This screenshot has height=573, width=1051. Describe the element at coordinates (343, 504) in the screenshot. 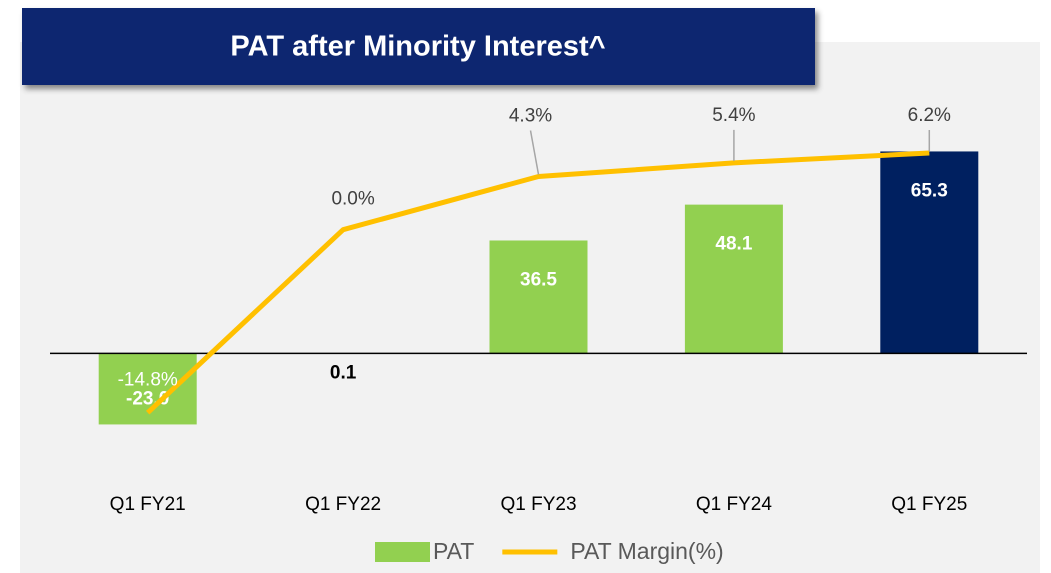

I see `x-tick-label: Q1 FY22` at that location.